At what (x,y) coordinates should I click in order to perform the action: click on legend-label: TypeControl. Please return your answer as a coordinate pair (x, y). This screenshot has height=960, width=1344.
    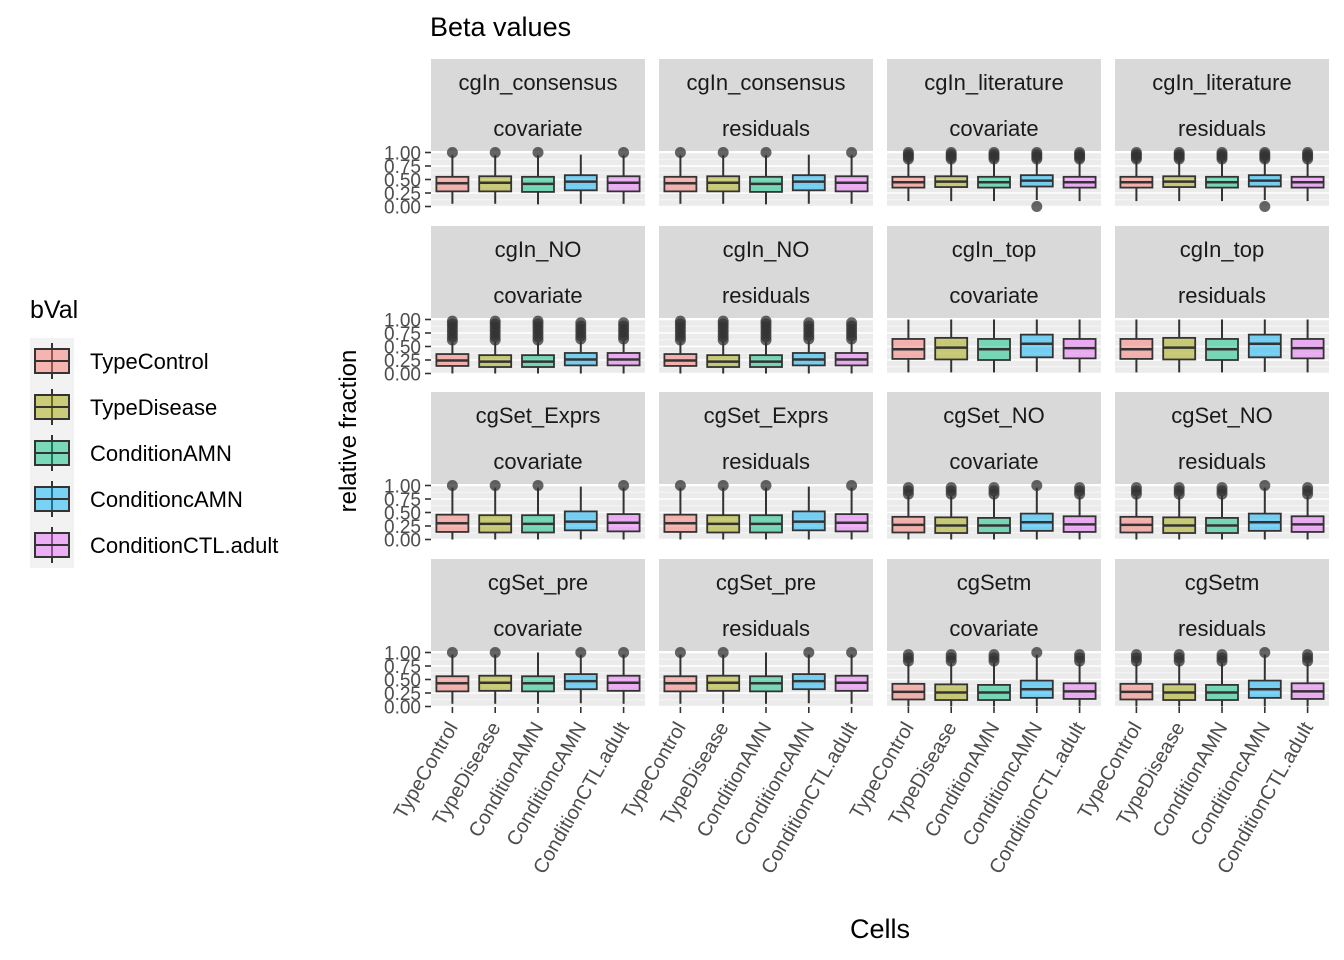
    Looking at the image, I should click on (149, 361).